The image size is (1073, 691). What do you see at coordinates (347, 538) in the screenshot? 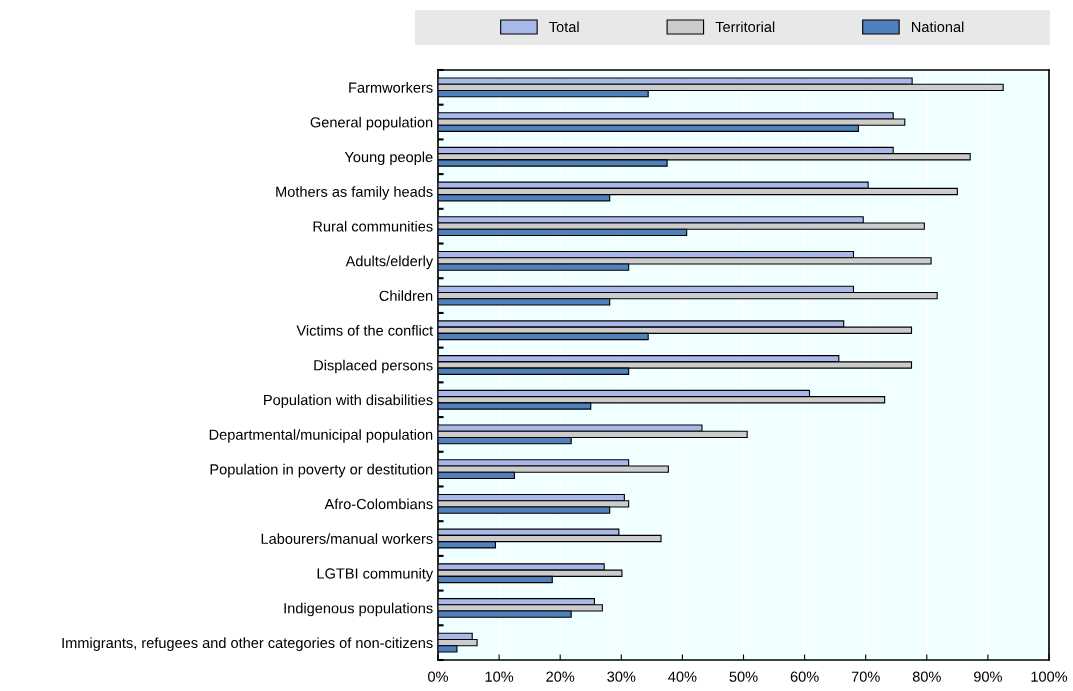
I see `y-tick-label: Labourers/manual workers` at bounding box center [347, 538].